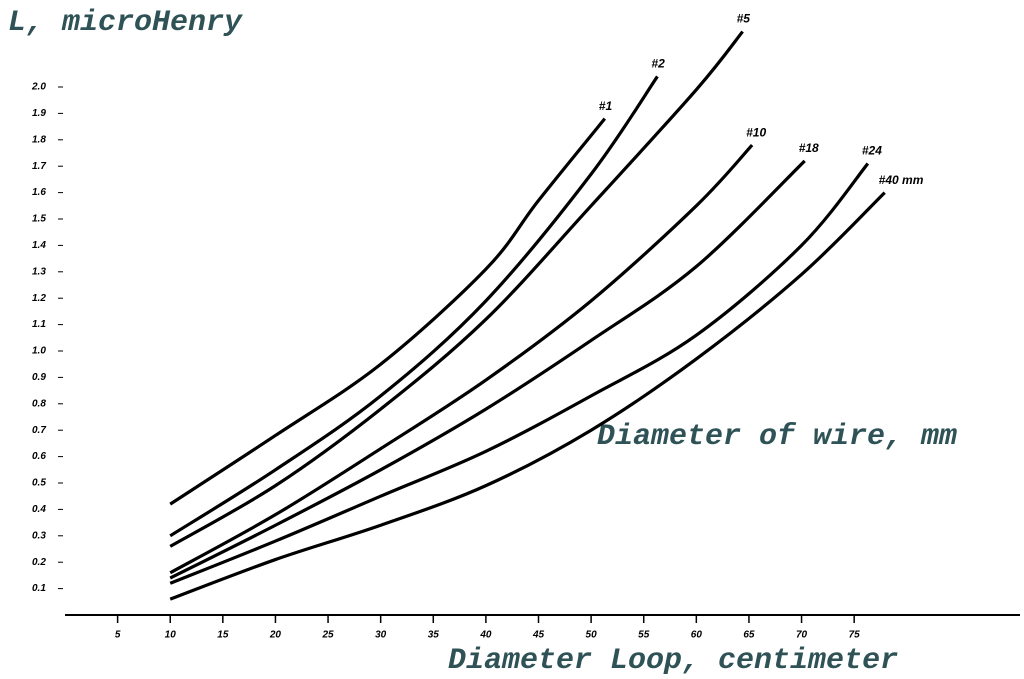 This screenshot has height=679, width=1024. Describe the element at coordinates (39, 430) in the screenshot. I see `y-tick-label: 0.7` at that location.